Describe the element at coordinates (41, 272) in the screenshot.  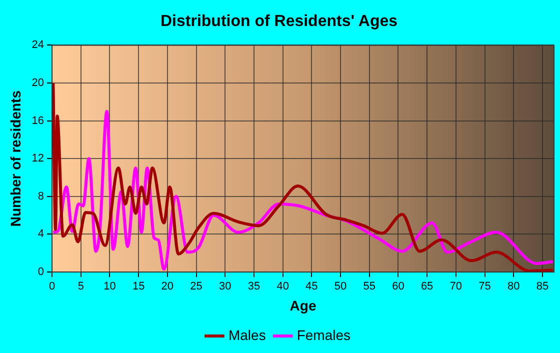
I see `y-tick-label: 0` at that location.